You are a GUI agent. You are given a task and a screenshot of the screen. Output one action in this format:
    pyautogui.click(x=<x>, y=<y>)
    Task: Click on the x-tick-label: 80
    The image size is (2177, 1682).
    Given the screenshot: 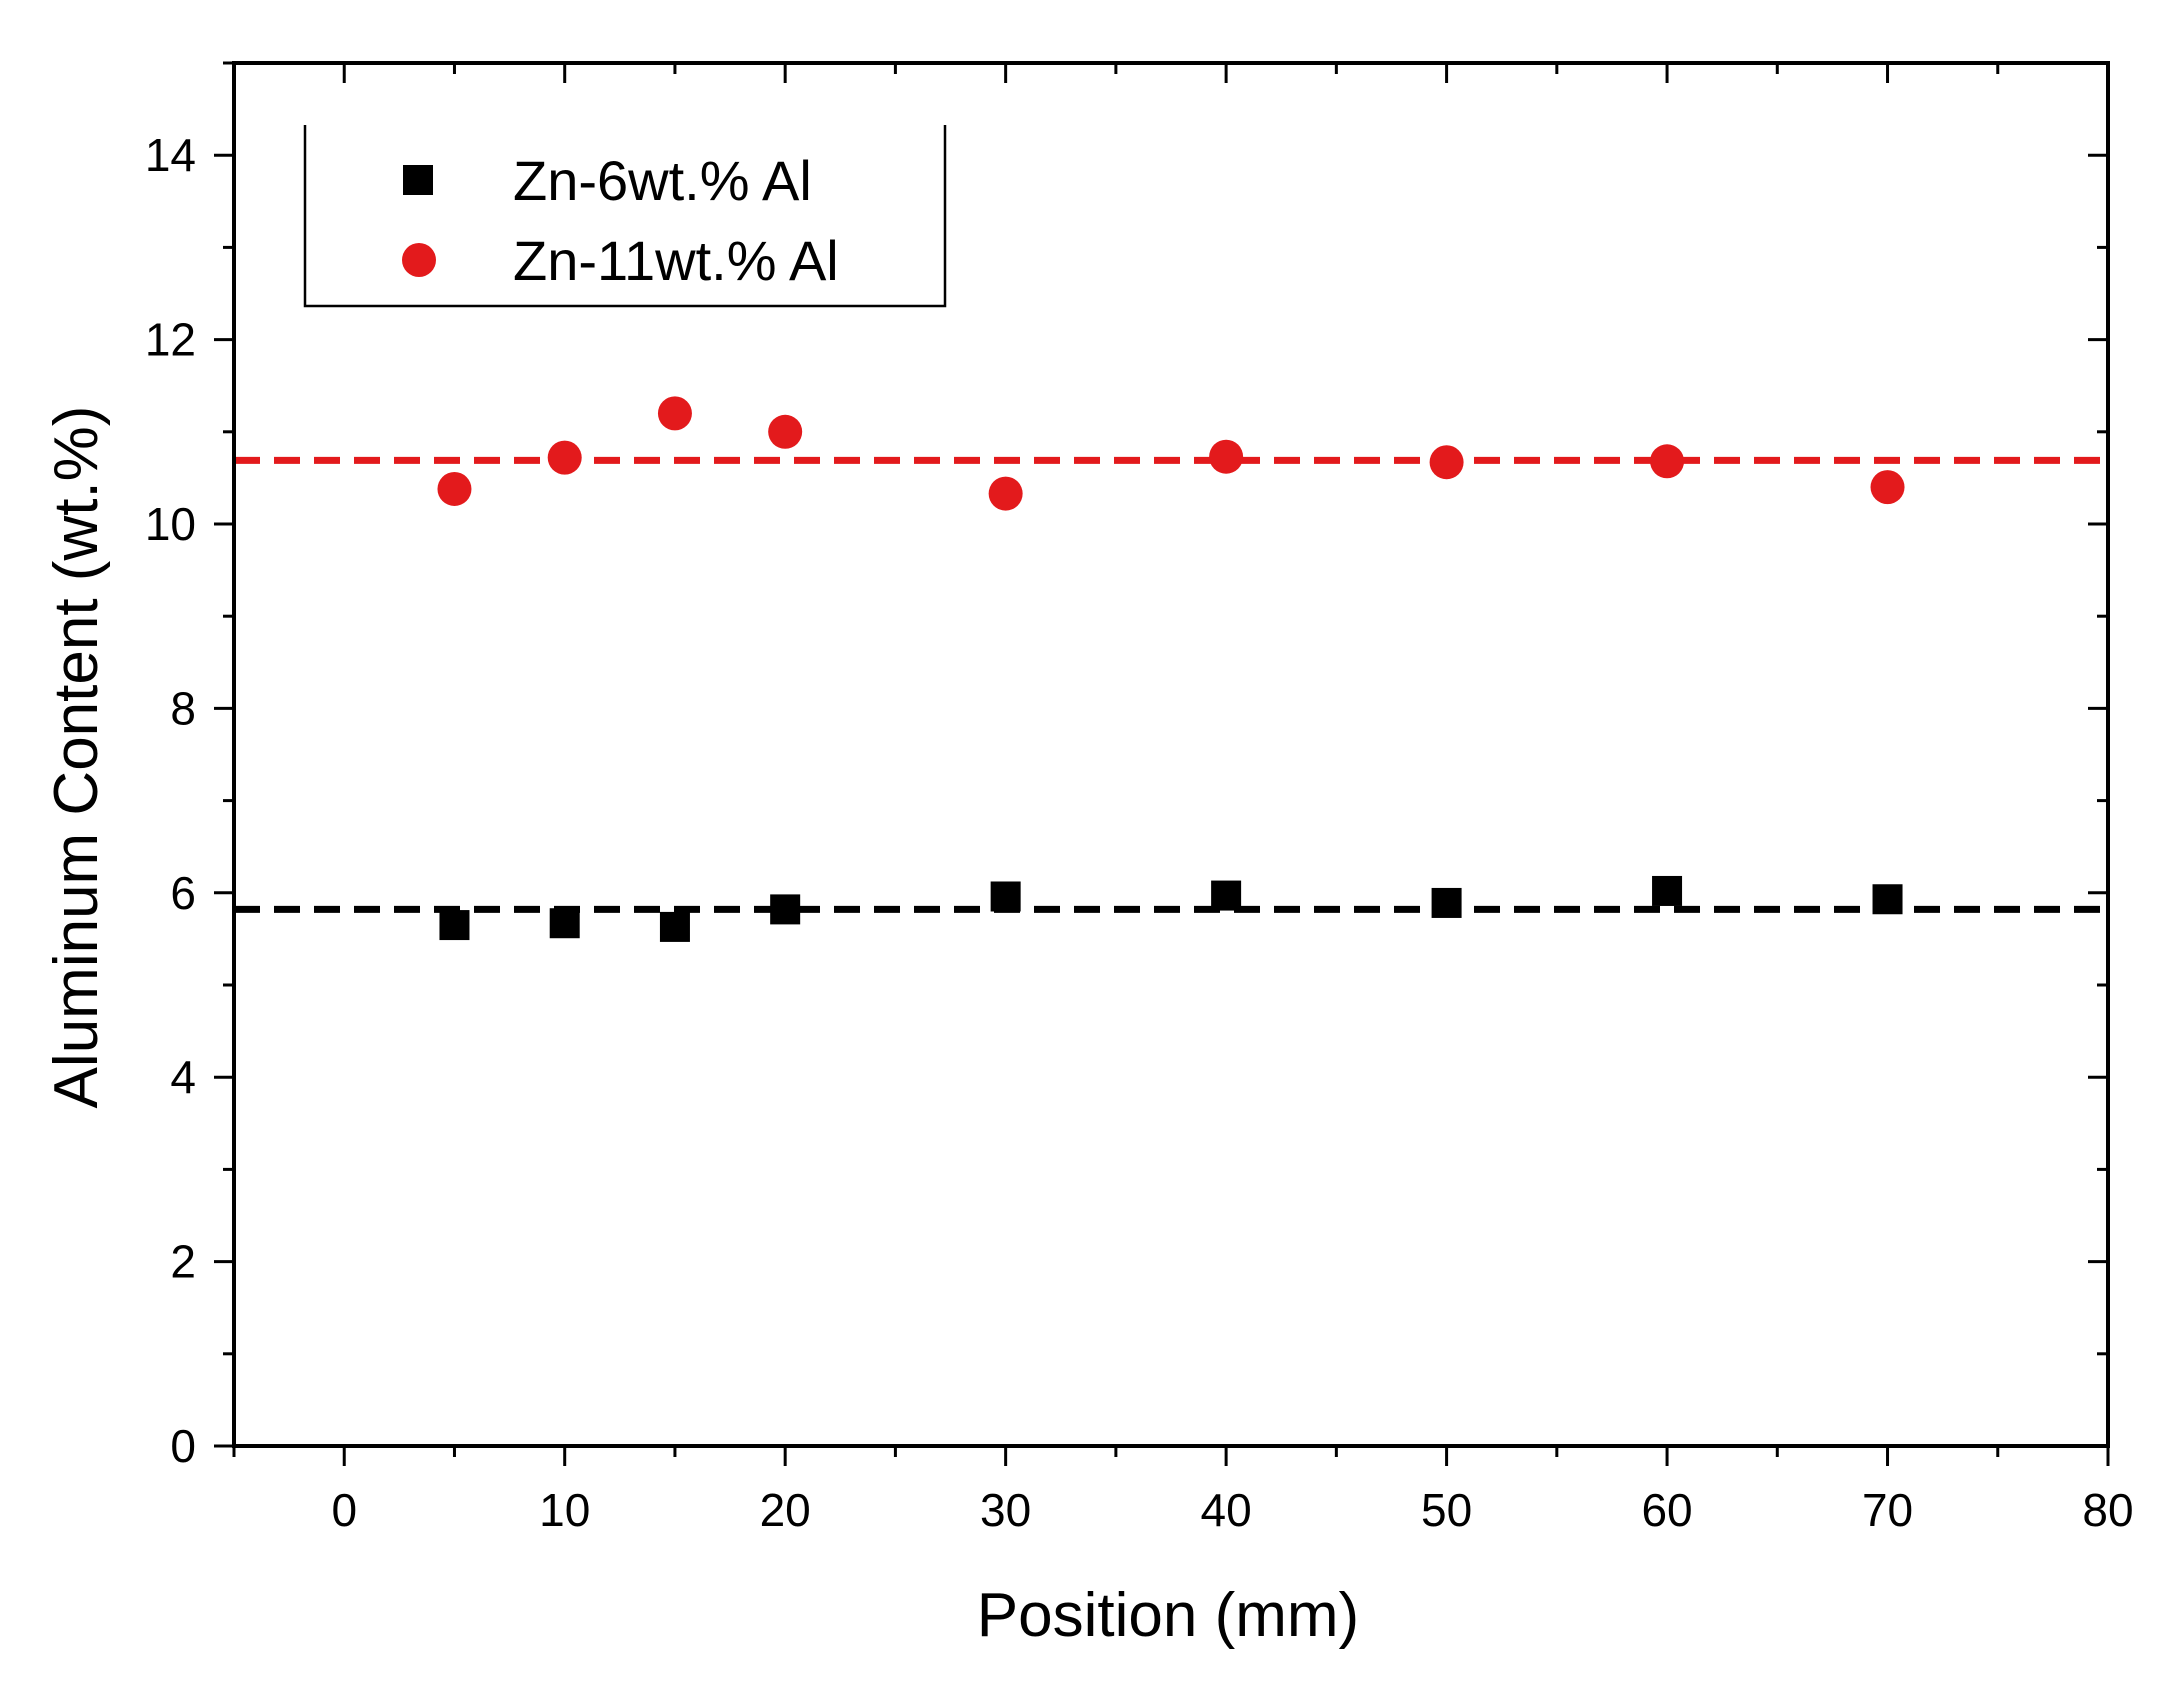 What is the action you would take?
    pyautogui.click(x=2107, y=1510)
    